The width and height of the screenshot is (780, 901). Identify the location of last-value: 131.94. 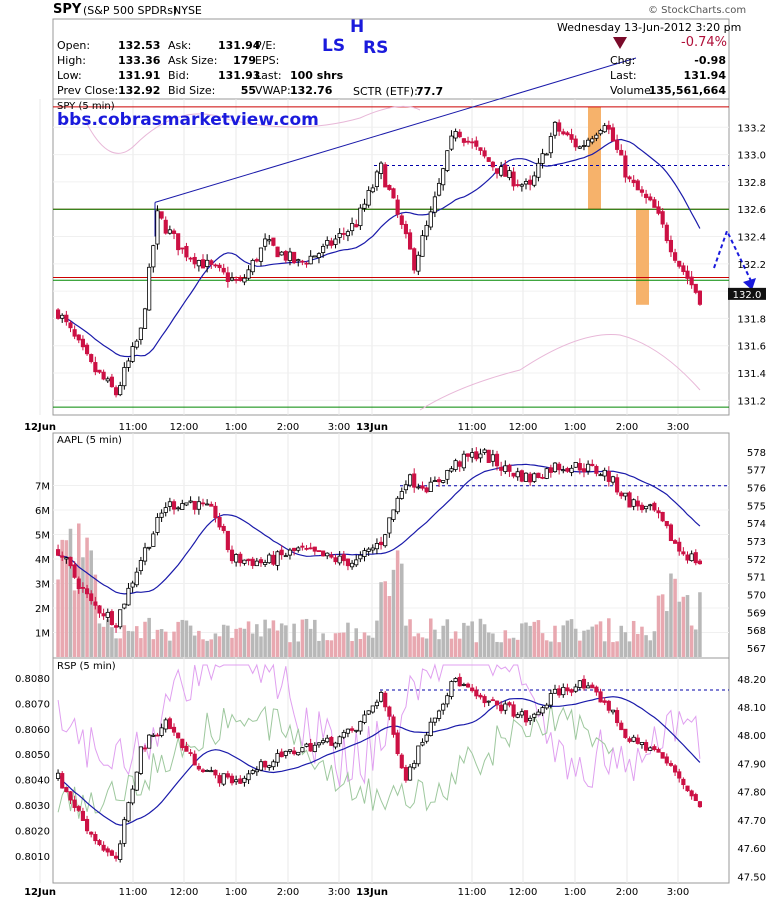
(704, 75).